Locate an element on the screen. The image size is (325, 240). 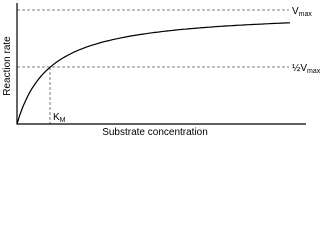
half-vmax-label: ½Vmax is located at coordinates (306, 69).